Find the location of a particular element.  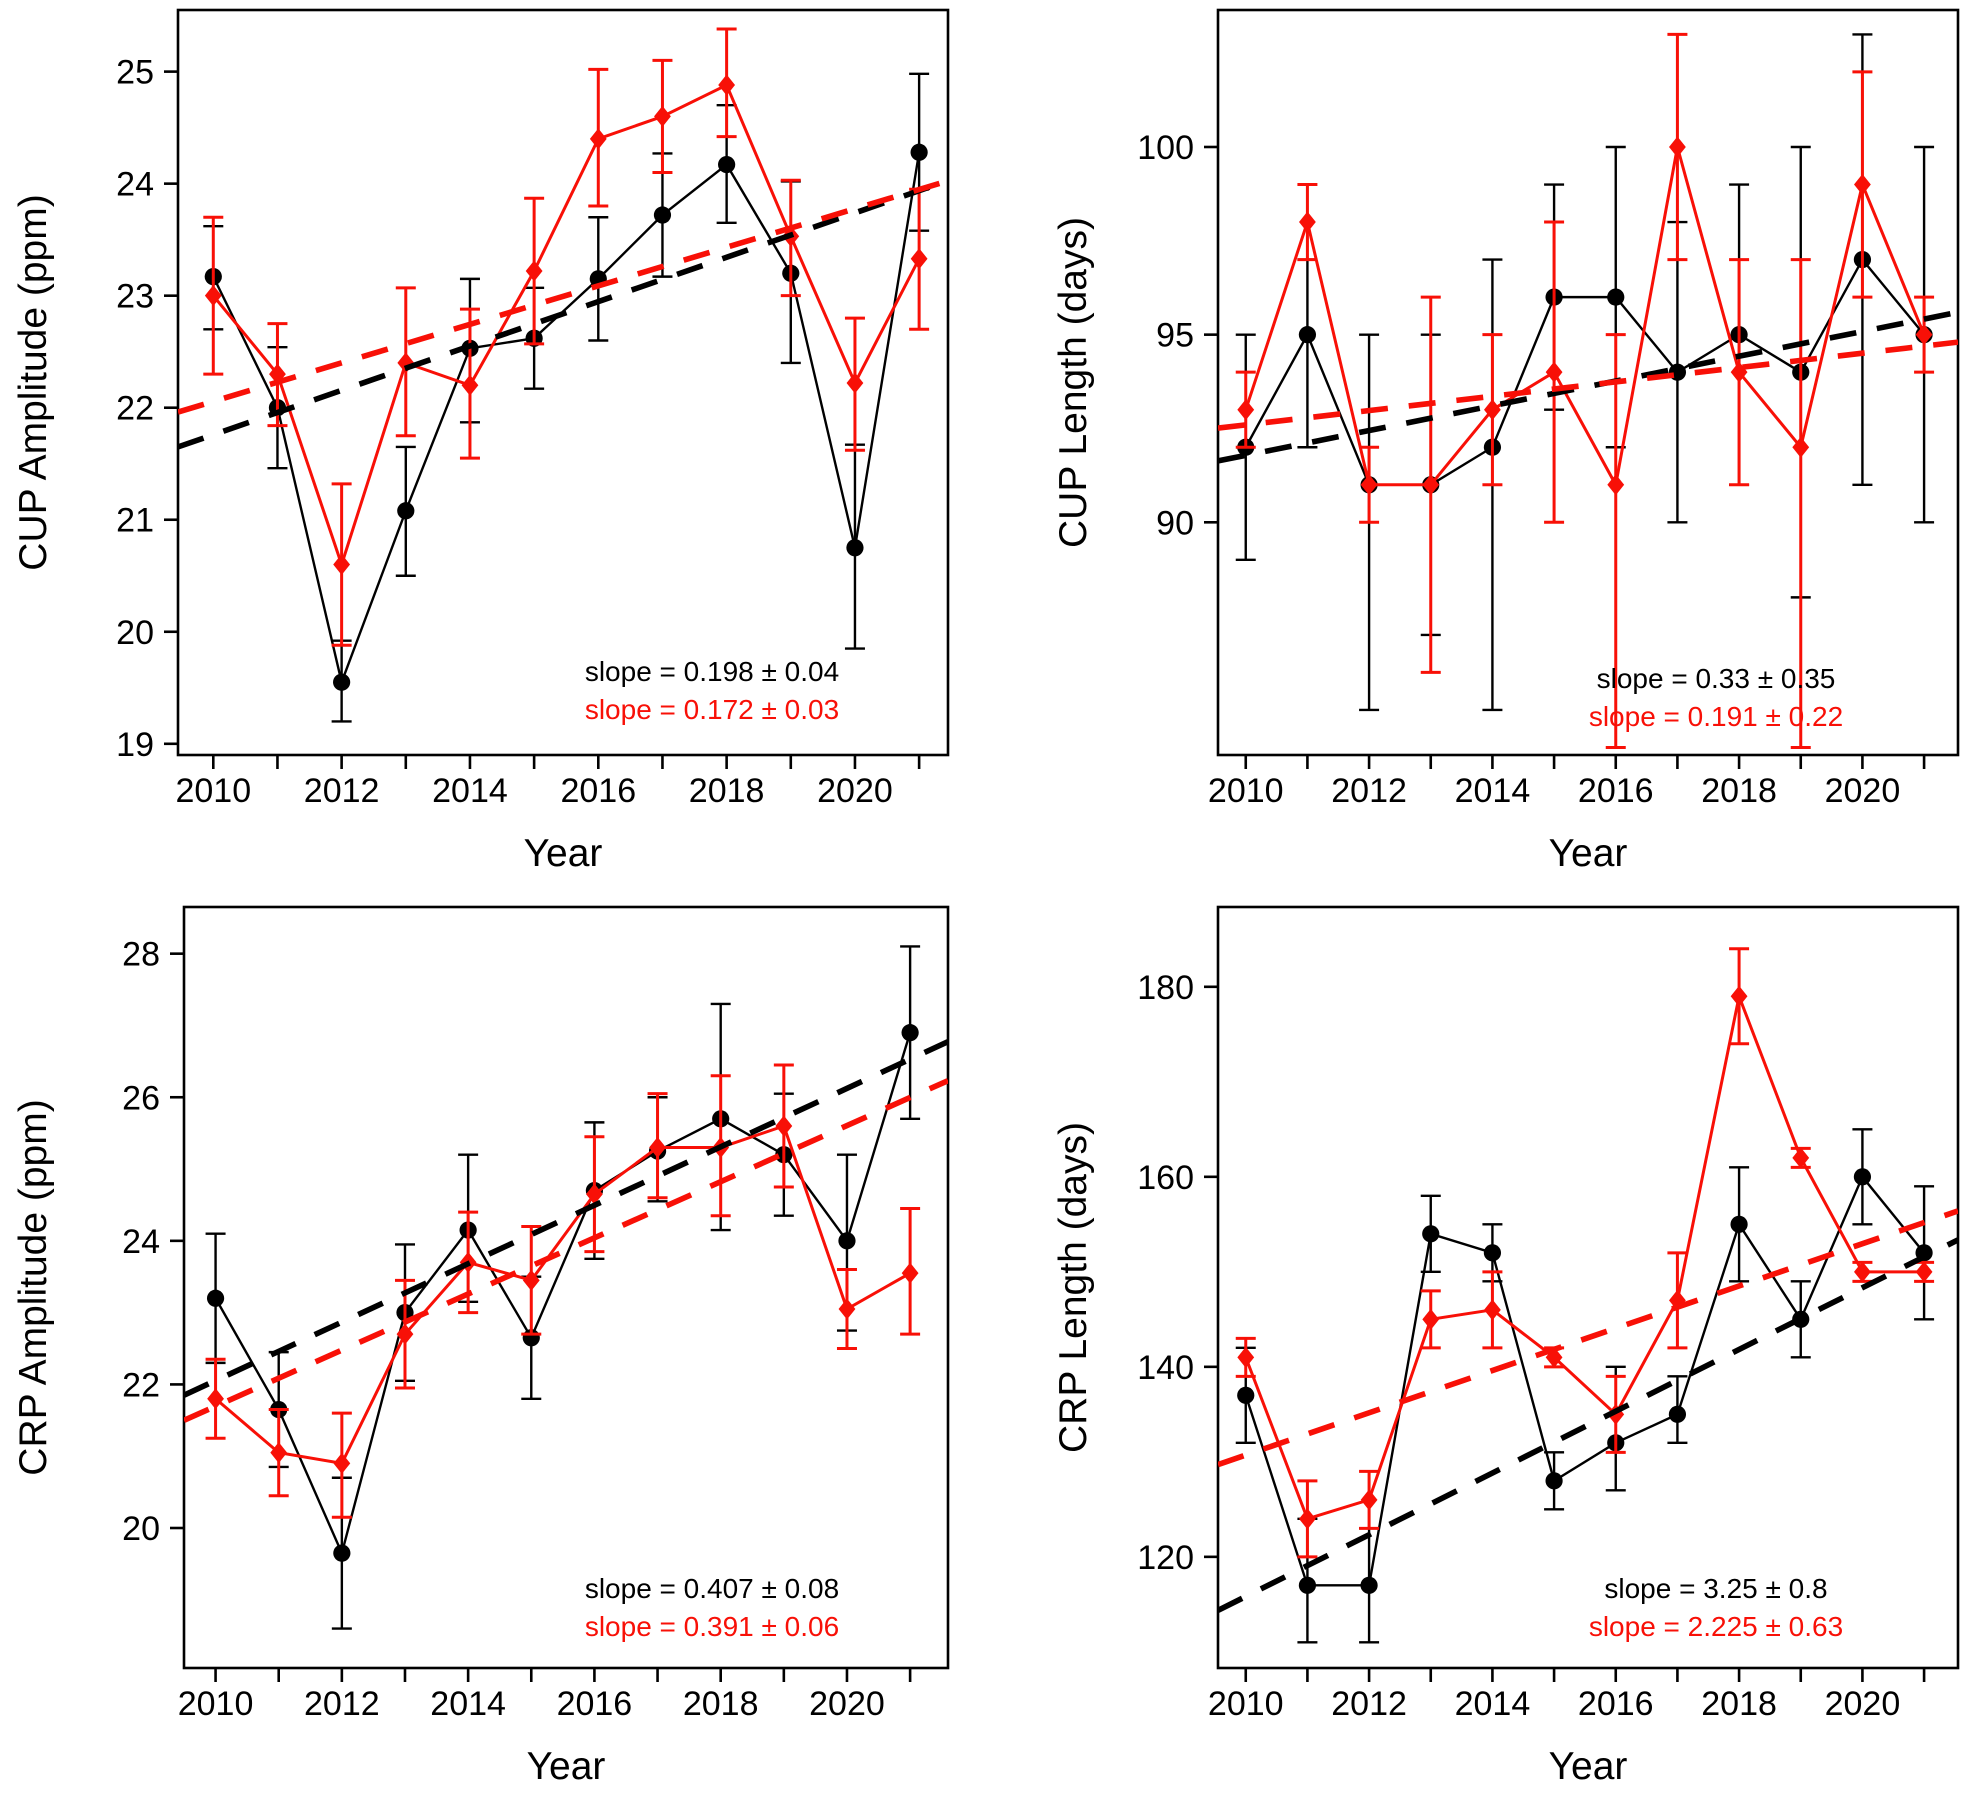

y-axis: 20 22 24 26 28 is located at coordinates (153, 1242).